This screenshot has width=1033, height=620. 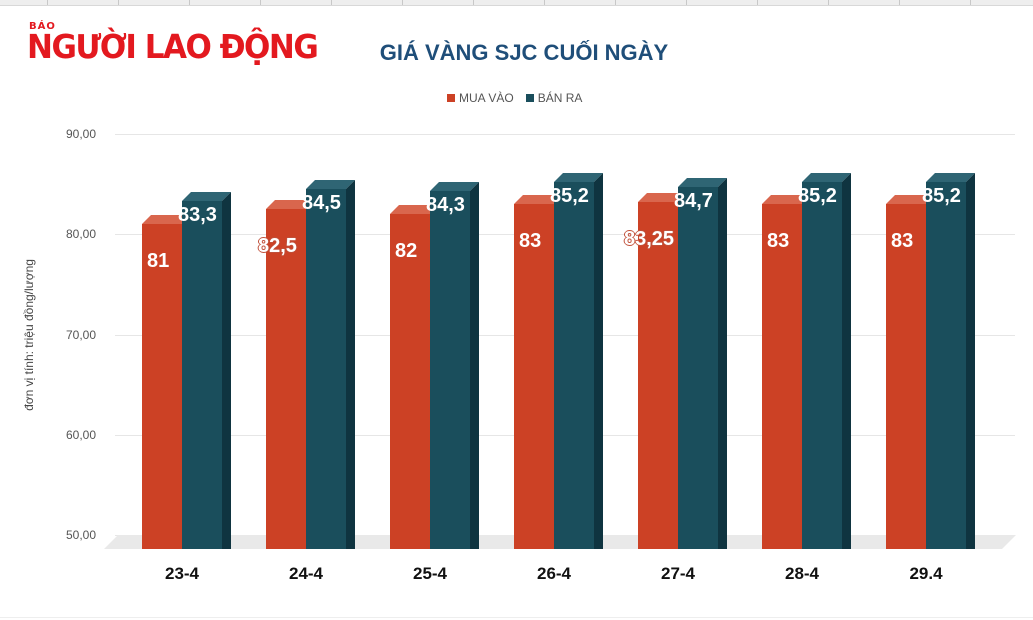 I want to click on brand-name: NGƯỜI LAO ĐỘNG, so click(x=173, y=47).